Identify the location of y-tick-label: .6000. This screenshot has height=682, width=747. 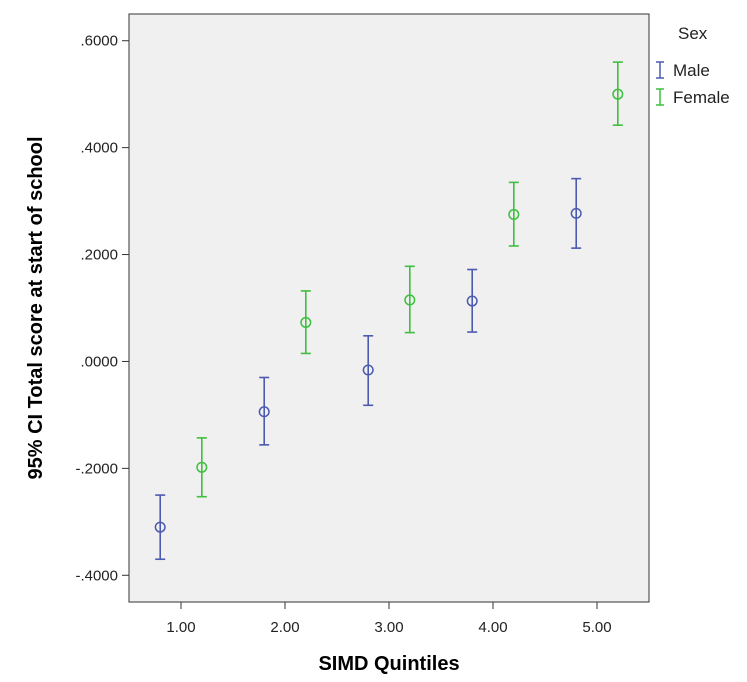
(99, 41).